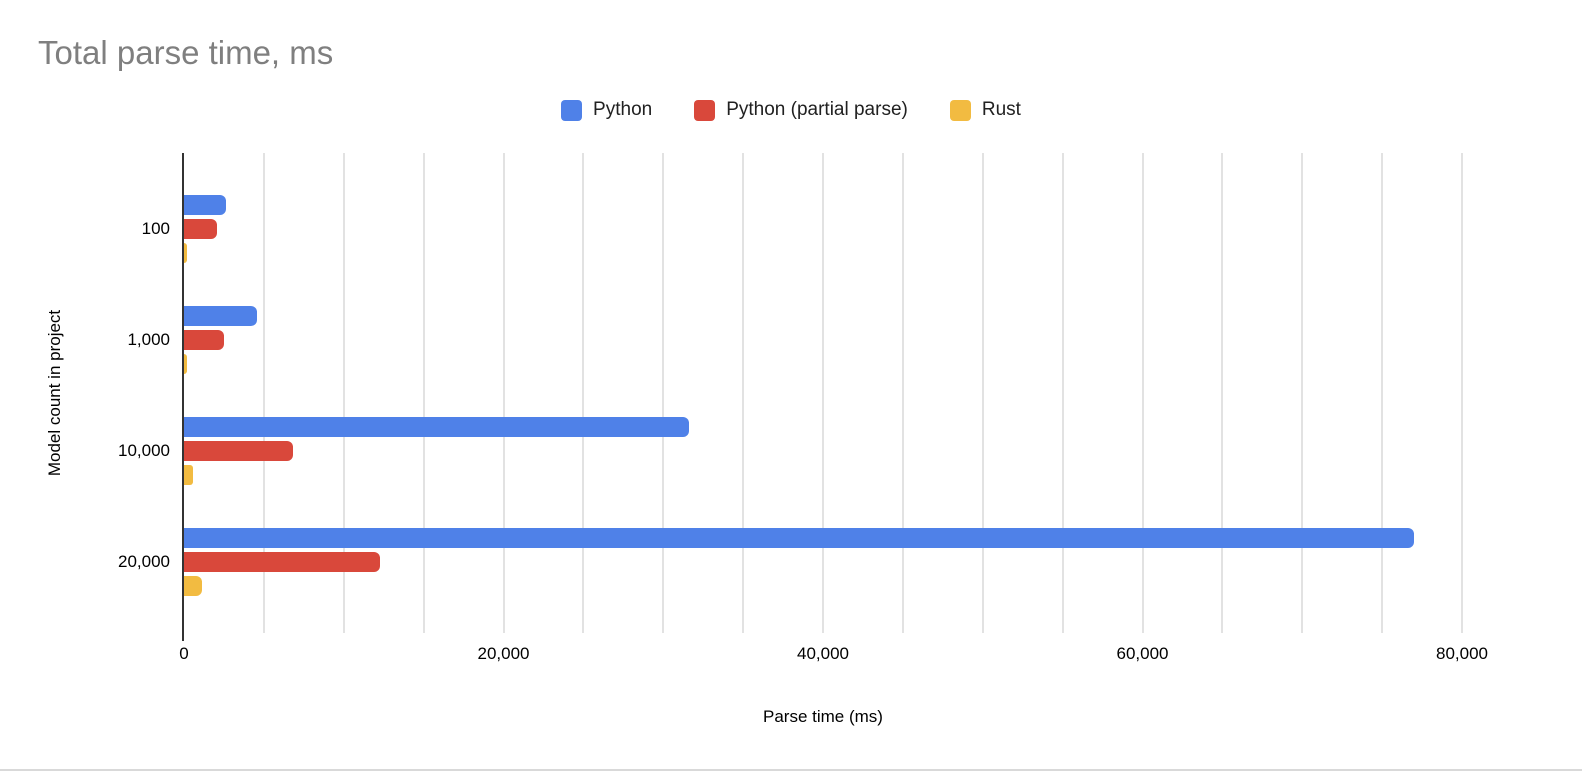 This screenshot has height=778, width=1582. I want to click on page-bottom-border, so click(791, 770).